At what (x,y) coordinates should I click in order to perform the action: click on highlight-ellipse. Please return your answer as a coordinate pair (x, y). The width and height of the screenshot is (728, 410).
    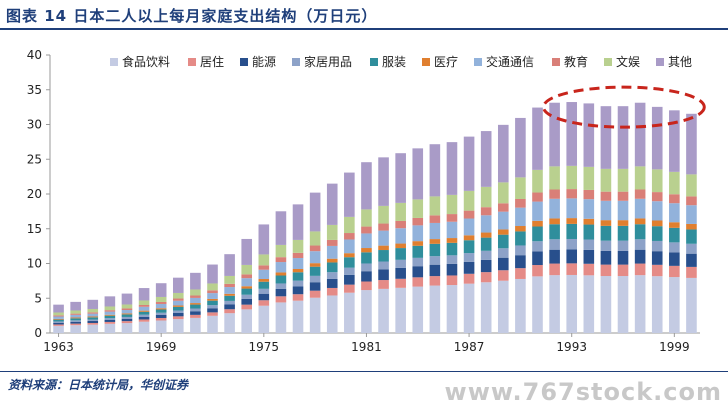
    Looking at the image, I should click on (623, 107).